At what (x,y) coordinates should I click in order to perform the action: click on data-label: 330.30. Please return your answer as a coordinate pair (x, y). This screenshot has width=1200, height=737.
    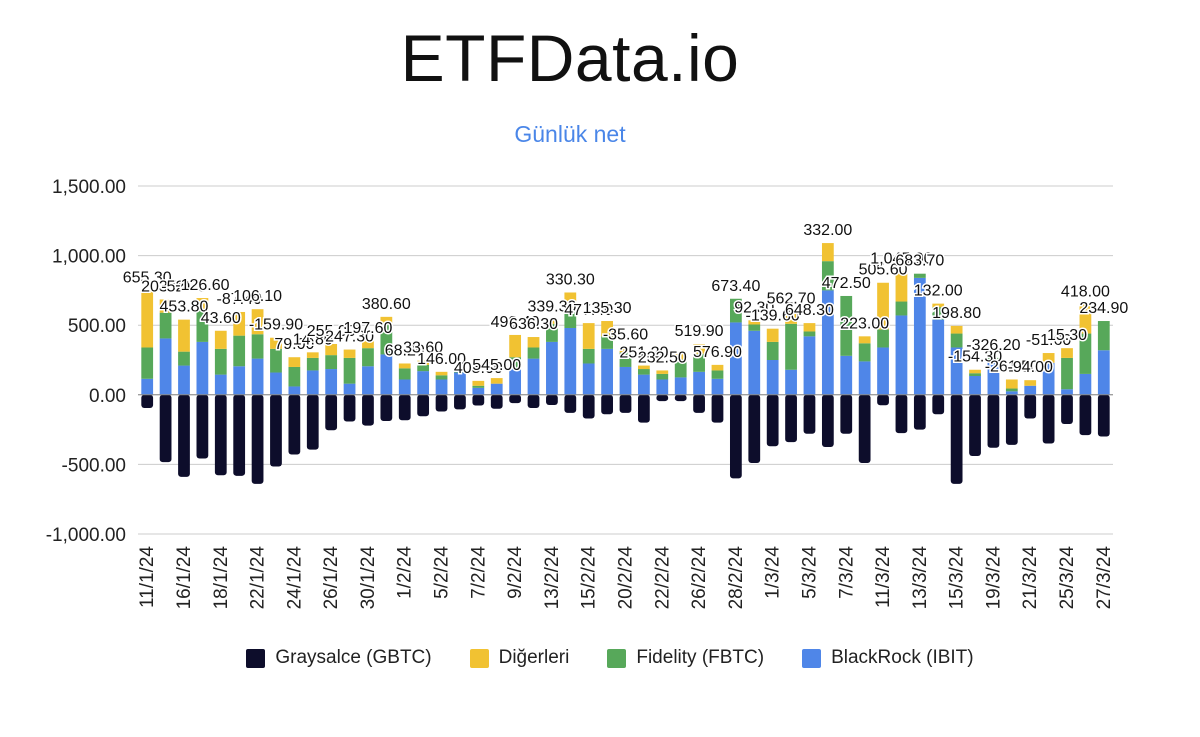
    Looking at the image, I should click on (570, 279).